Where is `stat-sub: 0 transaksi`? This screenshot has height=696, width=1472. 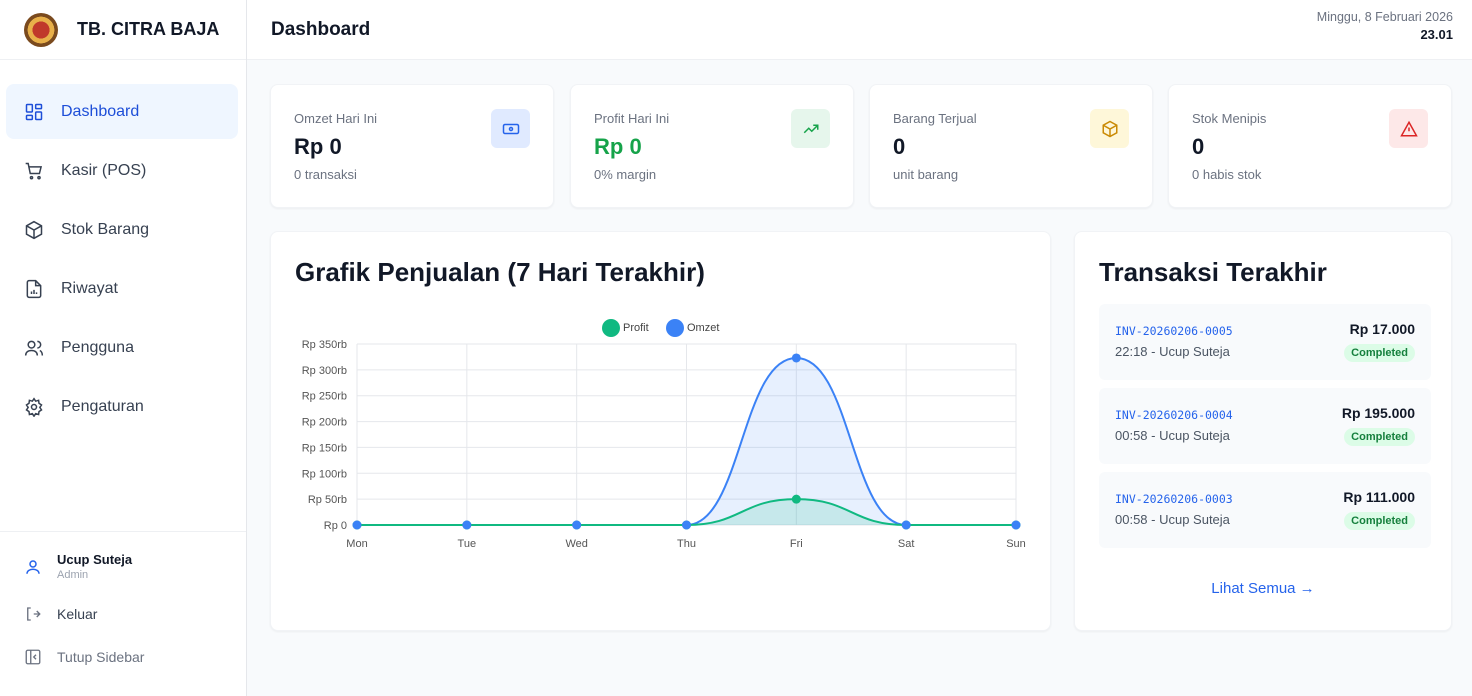 stat-sub: 0 transaksi is located at coordinates (325, 174).